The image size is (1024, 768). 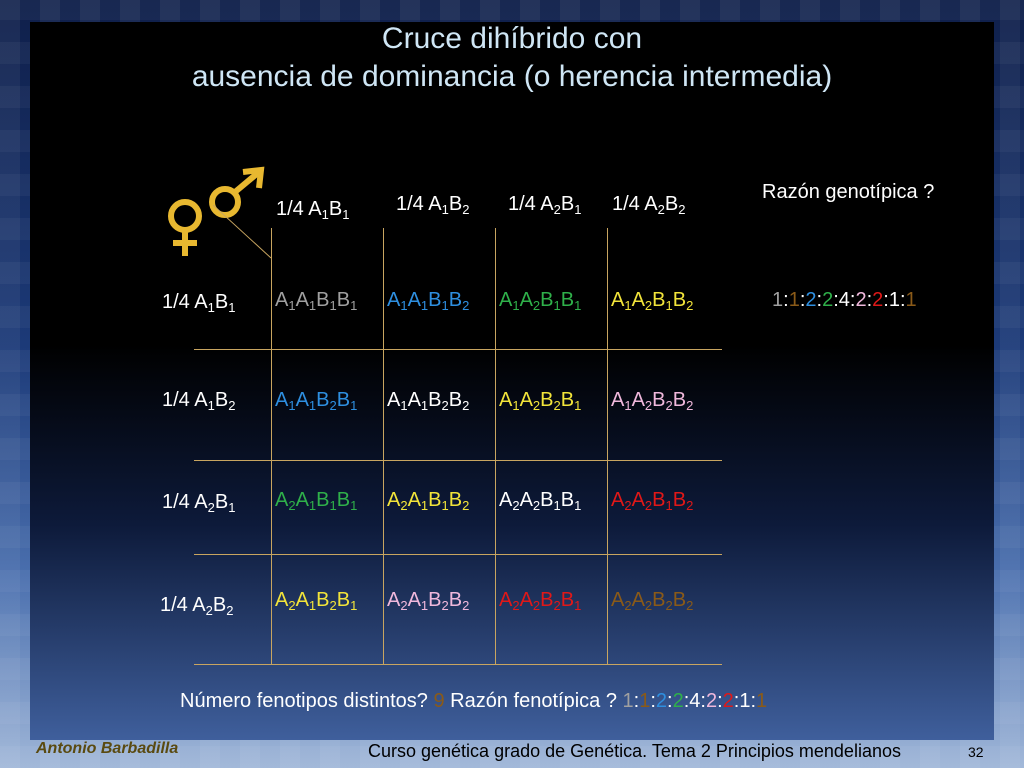 What do you see at coordinates (185, 227) in the screenshot?
I see `female-symbol-icon` at bounding box center [185, 227].